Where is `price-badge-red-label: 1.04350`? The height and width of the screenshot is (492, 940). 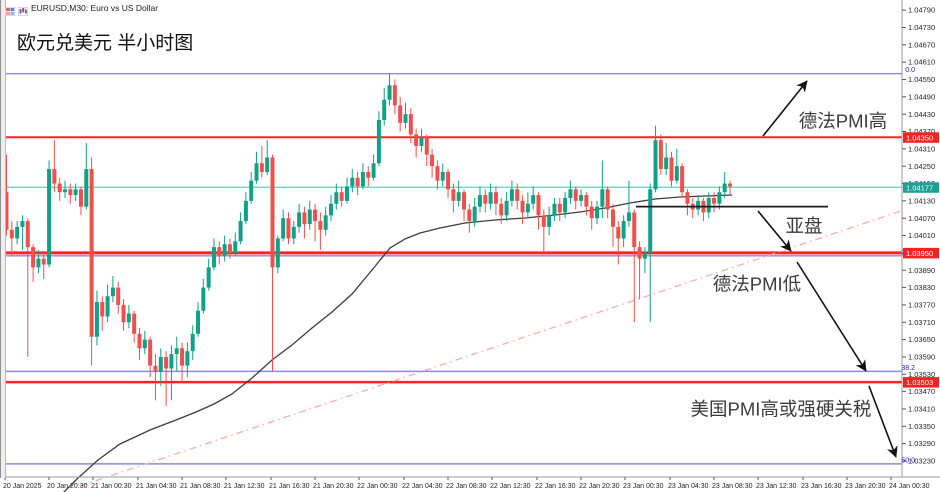 price-badge-red-label: 1.04350 is located at coordinates (919, 137).